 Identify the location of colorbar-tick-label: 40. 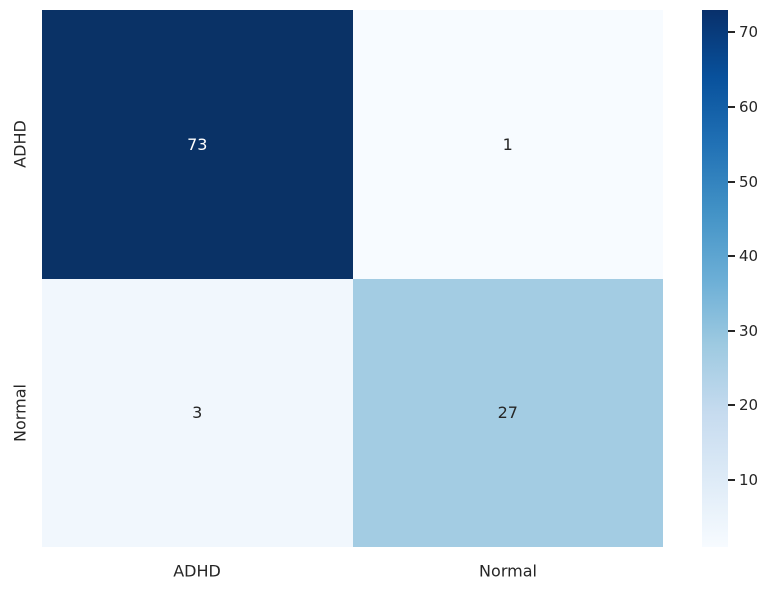
(749, 256).